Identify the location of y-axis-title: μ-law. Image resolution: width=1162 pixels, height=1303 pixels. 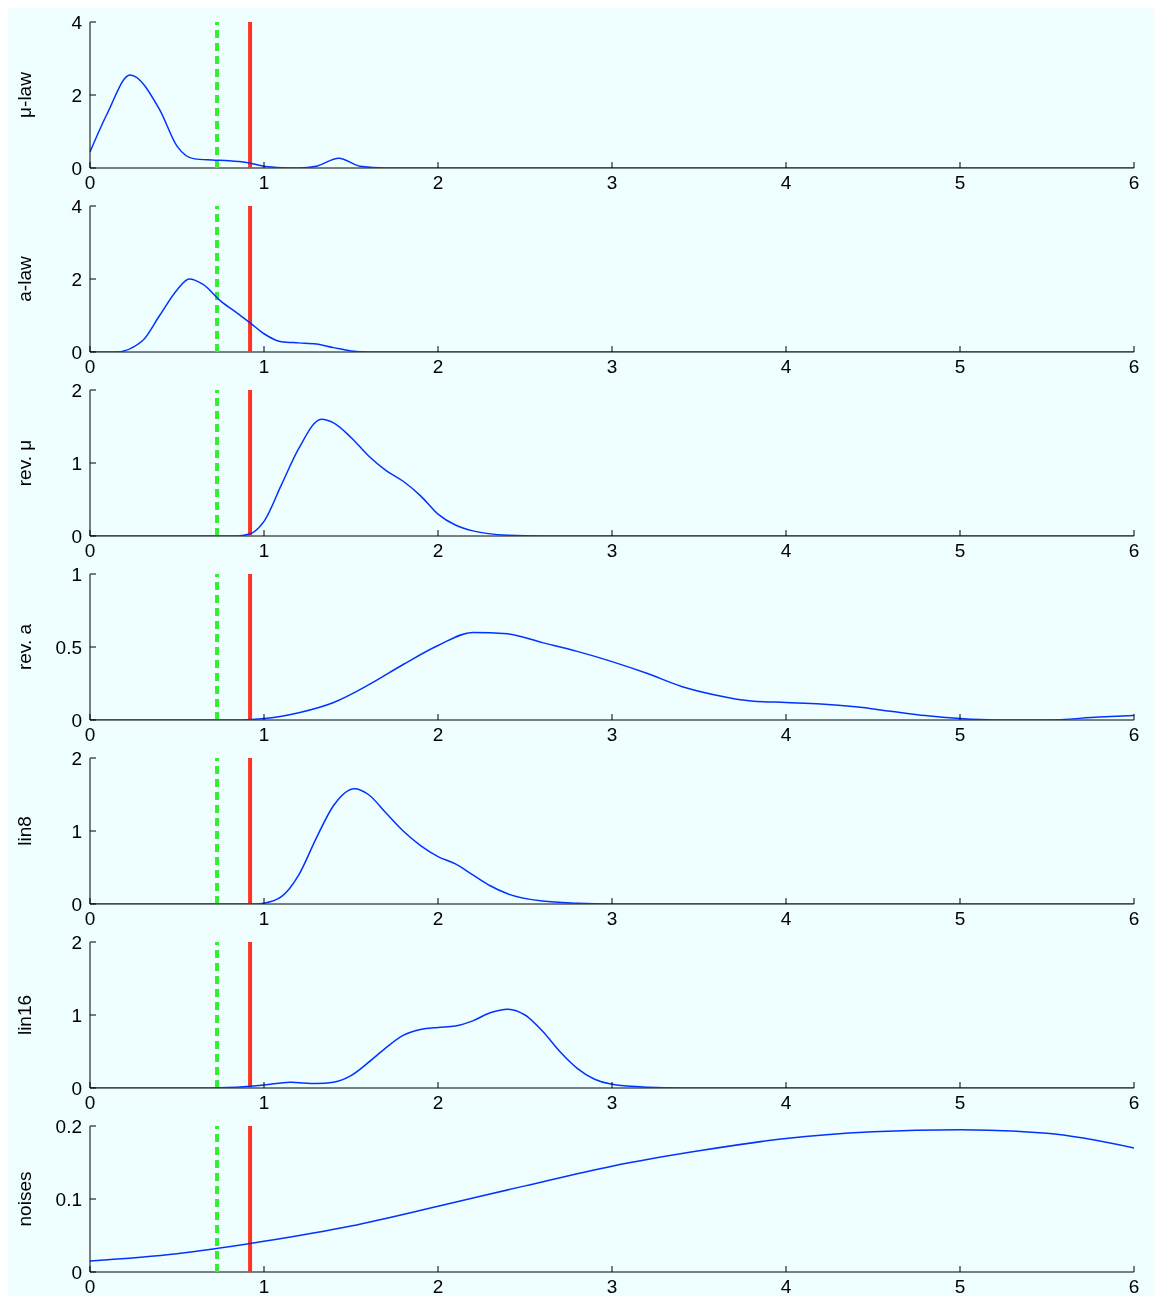
(24, 94).